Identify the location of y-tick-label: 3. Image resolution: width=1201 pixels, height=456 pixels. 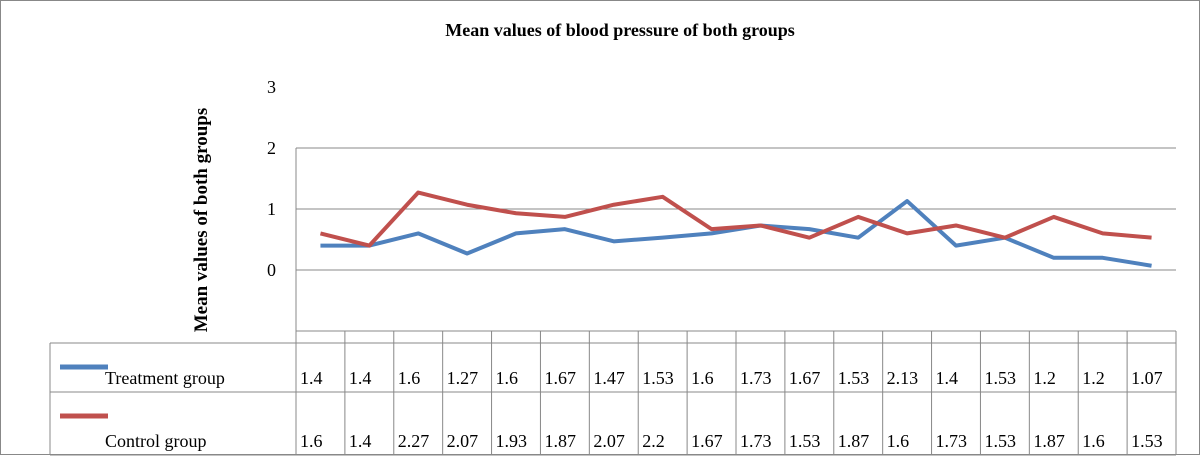
(271, 87).